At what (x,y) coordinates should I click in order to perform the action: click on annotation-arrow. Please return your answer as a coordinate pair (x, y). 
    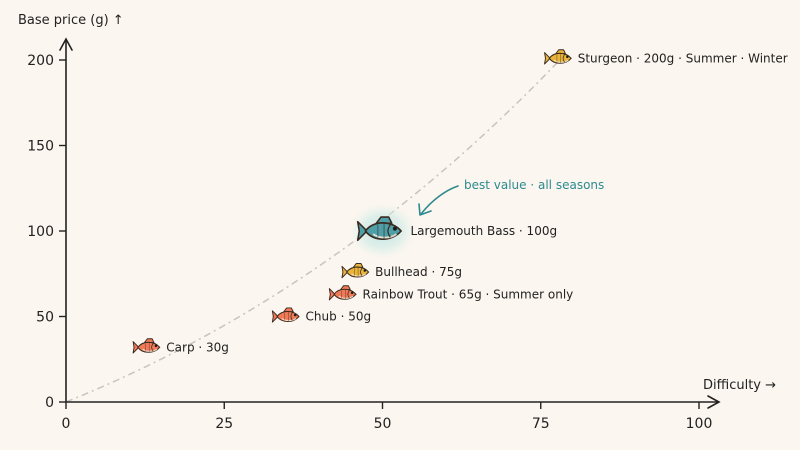
    Looking at the image, I should click on (439, 200).